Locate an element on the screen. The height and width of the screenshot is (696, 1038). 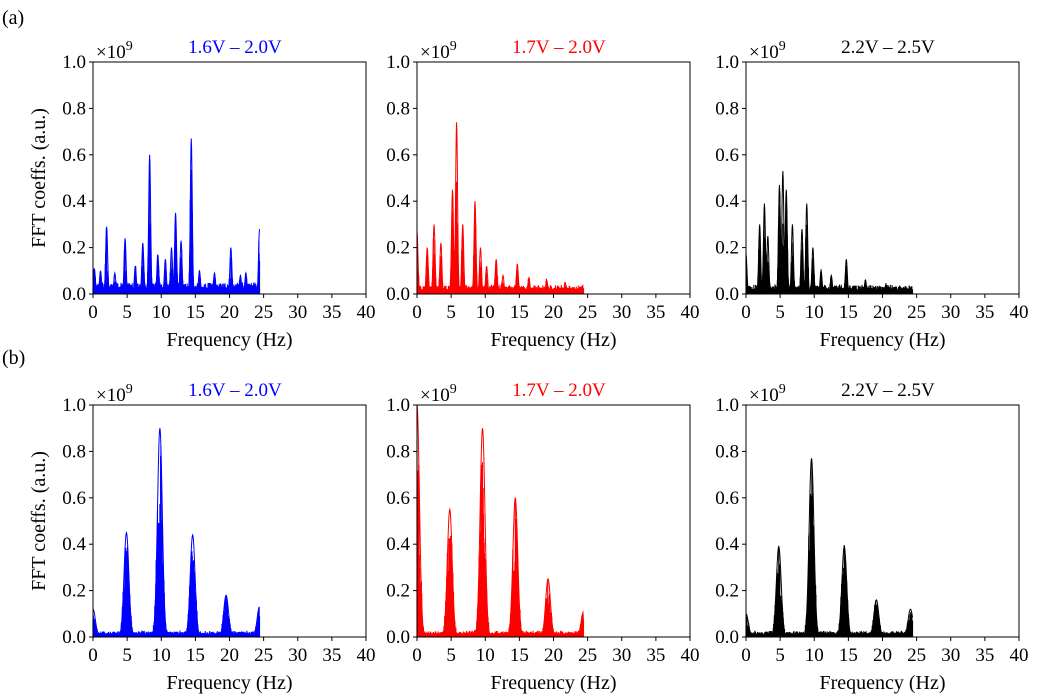
chart-title: 1.7V – 2.0V is located at coordinates (559, 47).